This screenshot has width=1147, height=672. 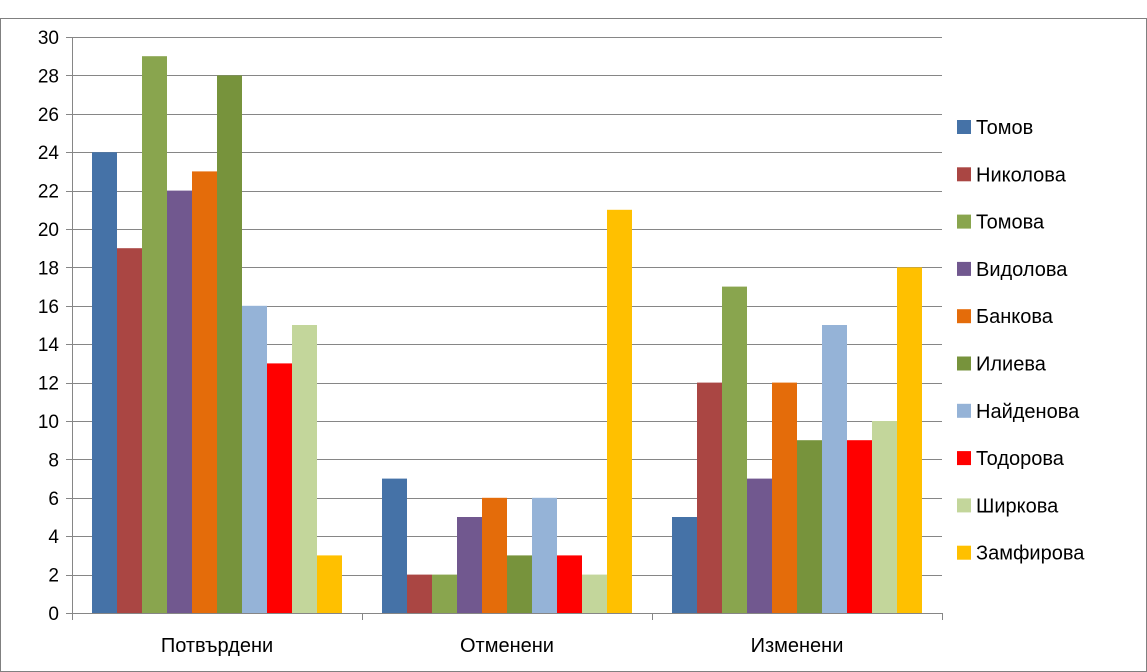 What do you see at coordinates (1004, 128) in the screenshot?
I see `legend-label: Томов` at bounding box center [1004, 128].